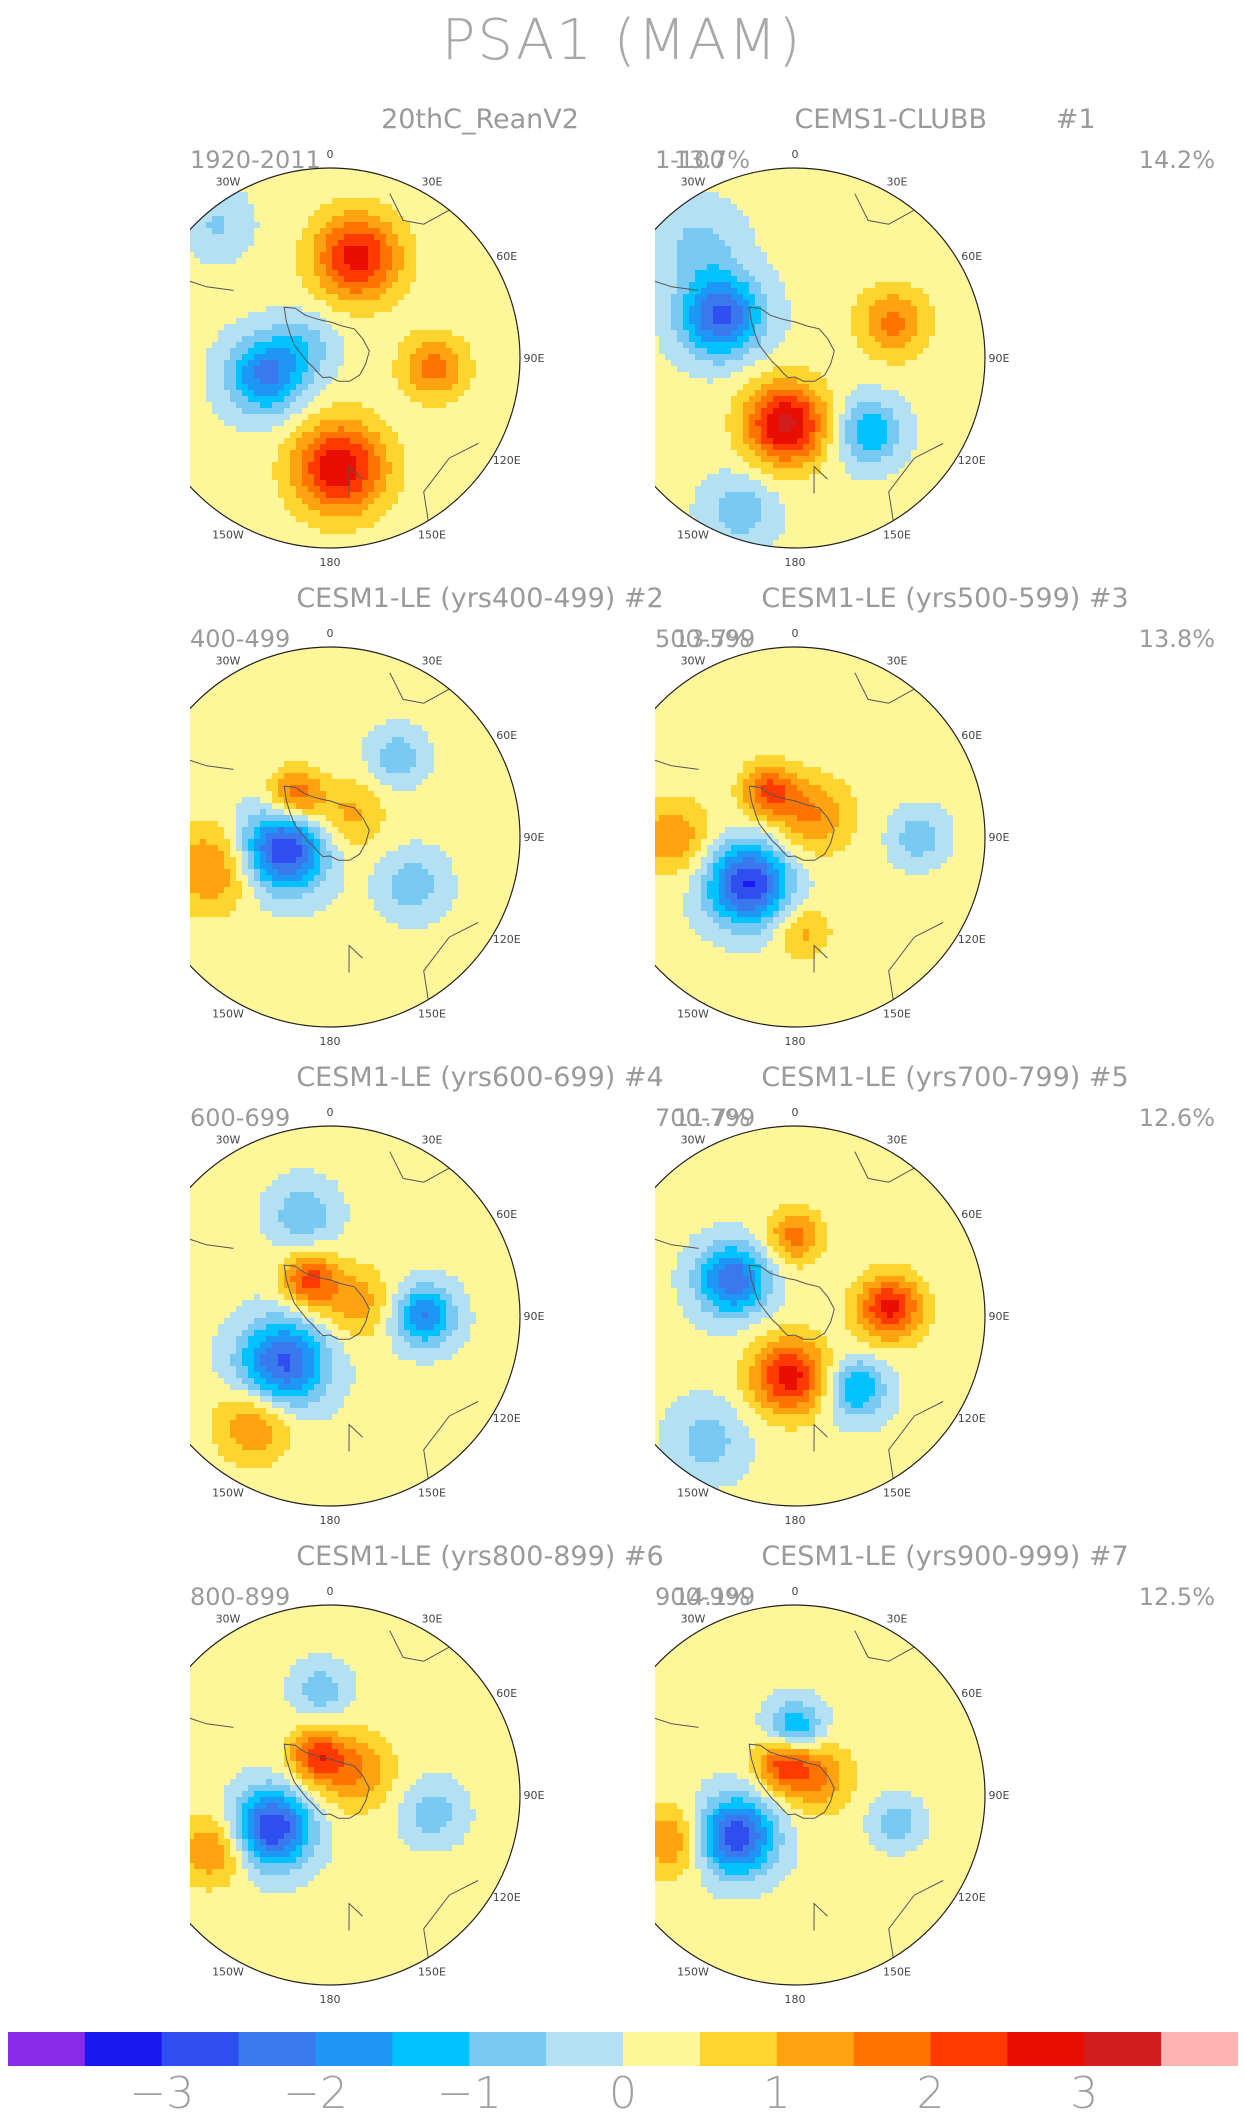 Image resolution: width=1244 pixels, height=2113 pixels. Describe the element at coordinates (161, 2090) in the screenshot. I see `colorbar-tick-label: −3` at that location.